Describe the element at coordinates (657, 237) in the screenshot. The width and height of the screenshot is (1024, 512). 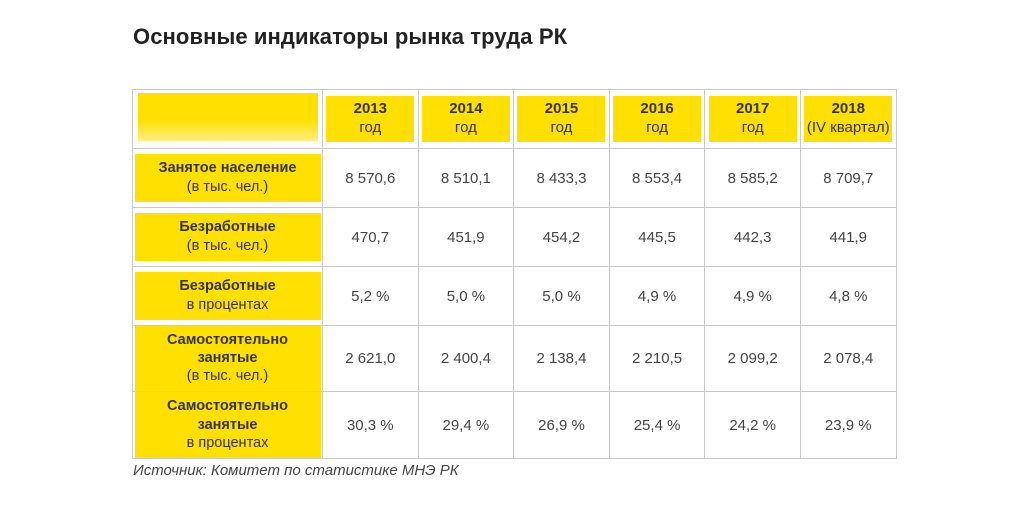
I see `table-cell: 445,5` at that location.